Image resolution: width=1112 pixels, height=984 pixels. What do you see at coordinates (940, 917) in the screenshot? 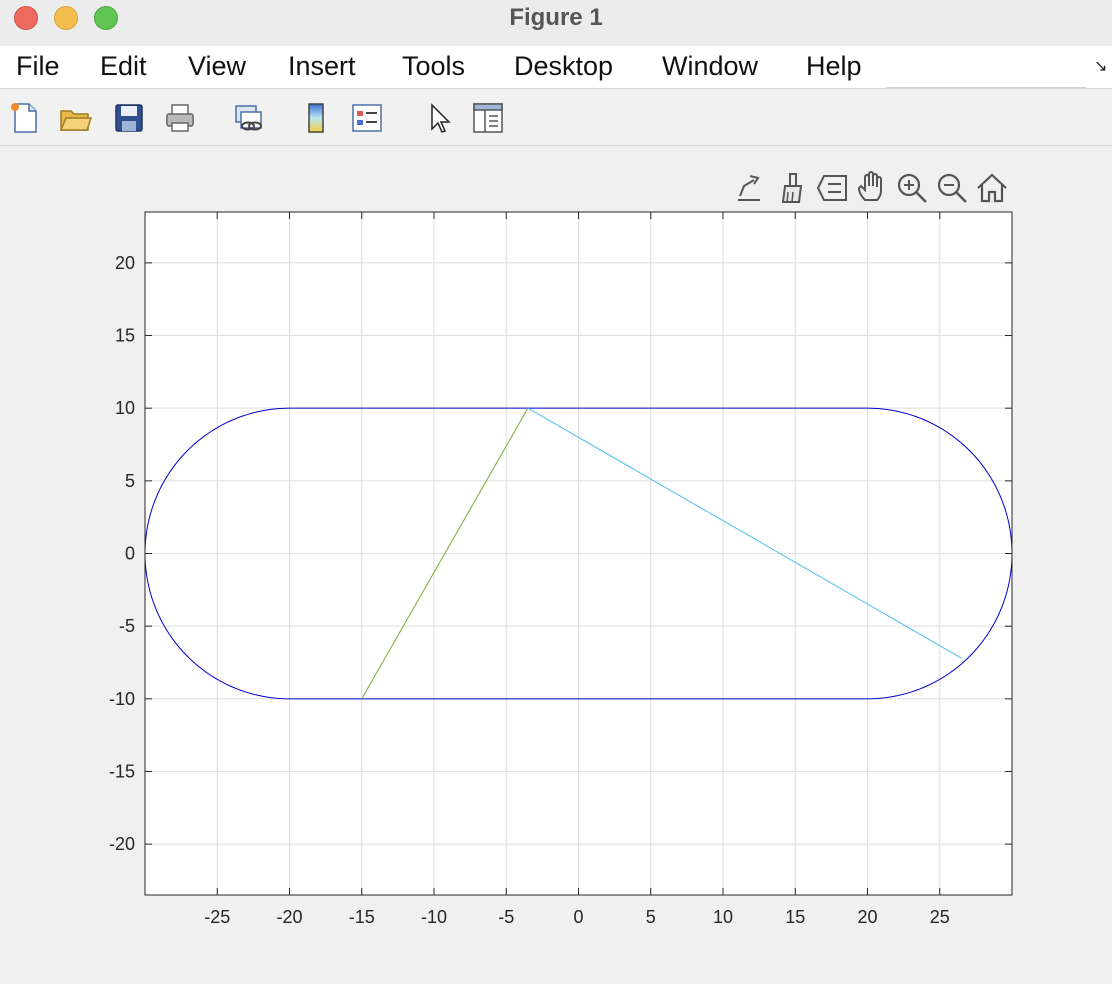
I see `x-tick-label: 25` at bounding box center [940, 917].